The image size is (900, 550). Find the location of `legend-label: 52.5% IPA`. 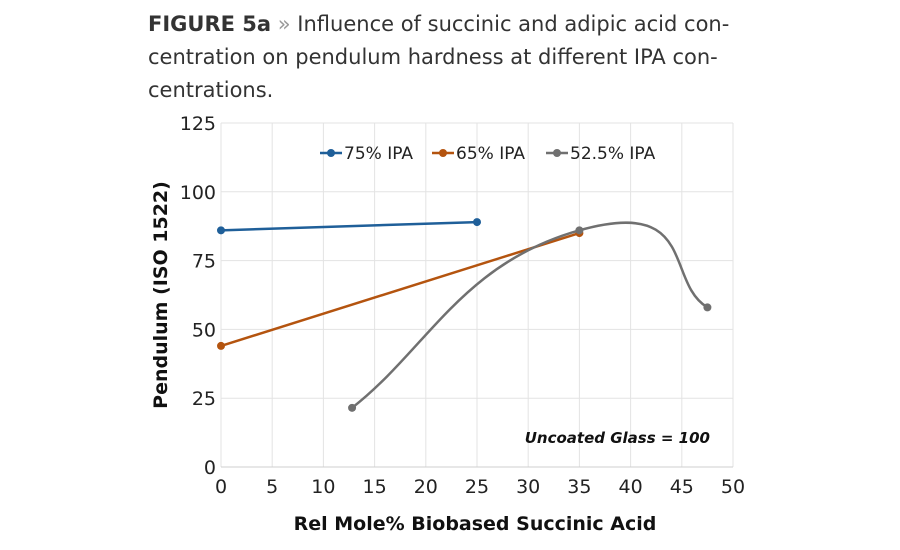

legend-label: 52.5% IPA is located at coordinates (613, 154).